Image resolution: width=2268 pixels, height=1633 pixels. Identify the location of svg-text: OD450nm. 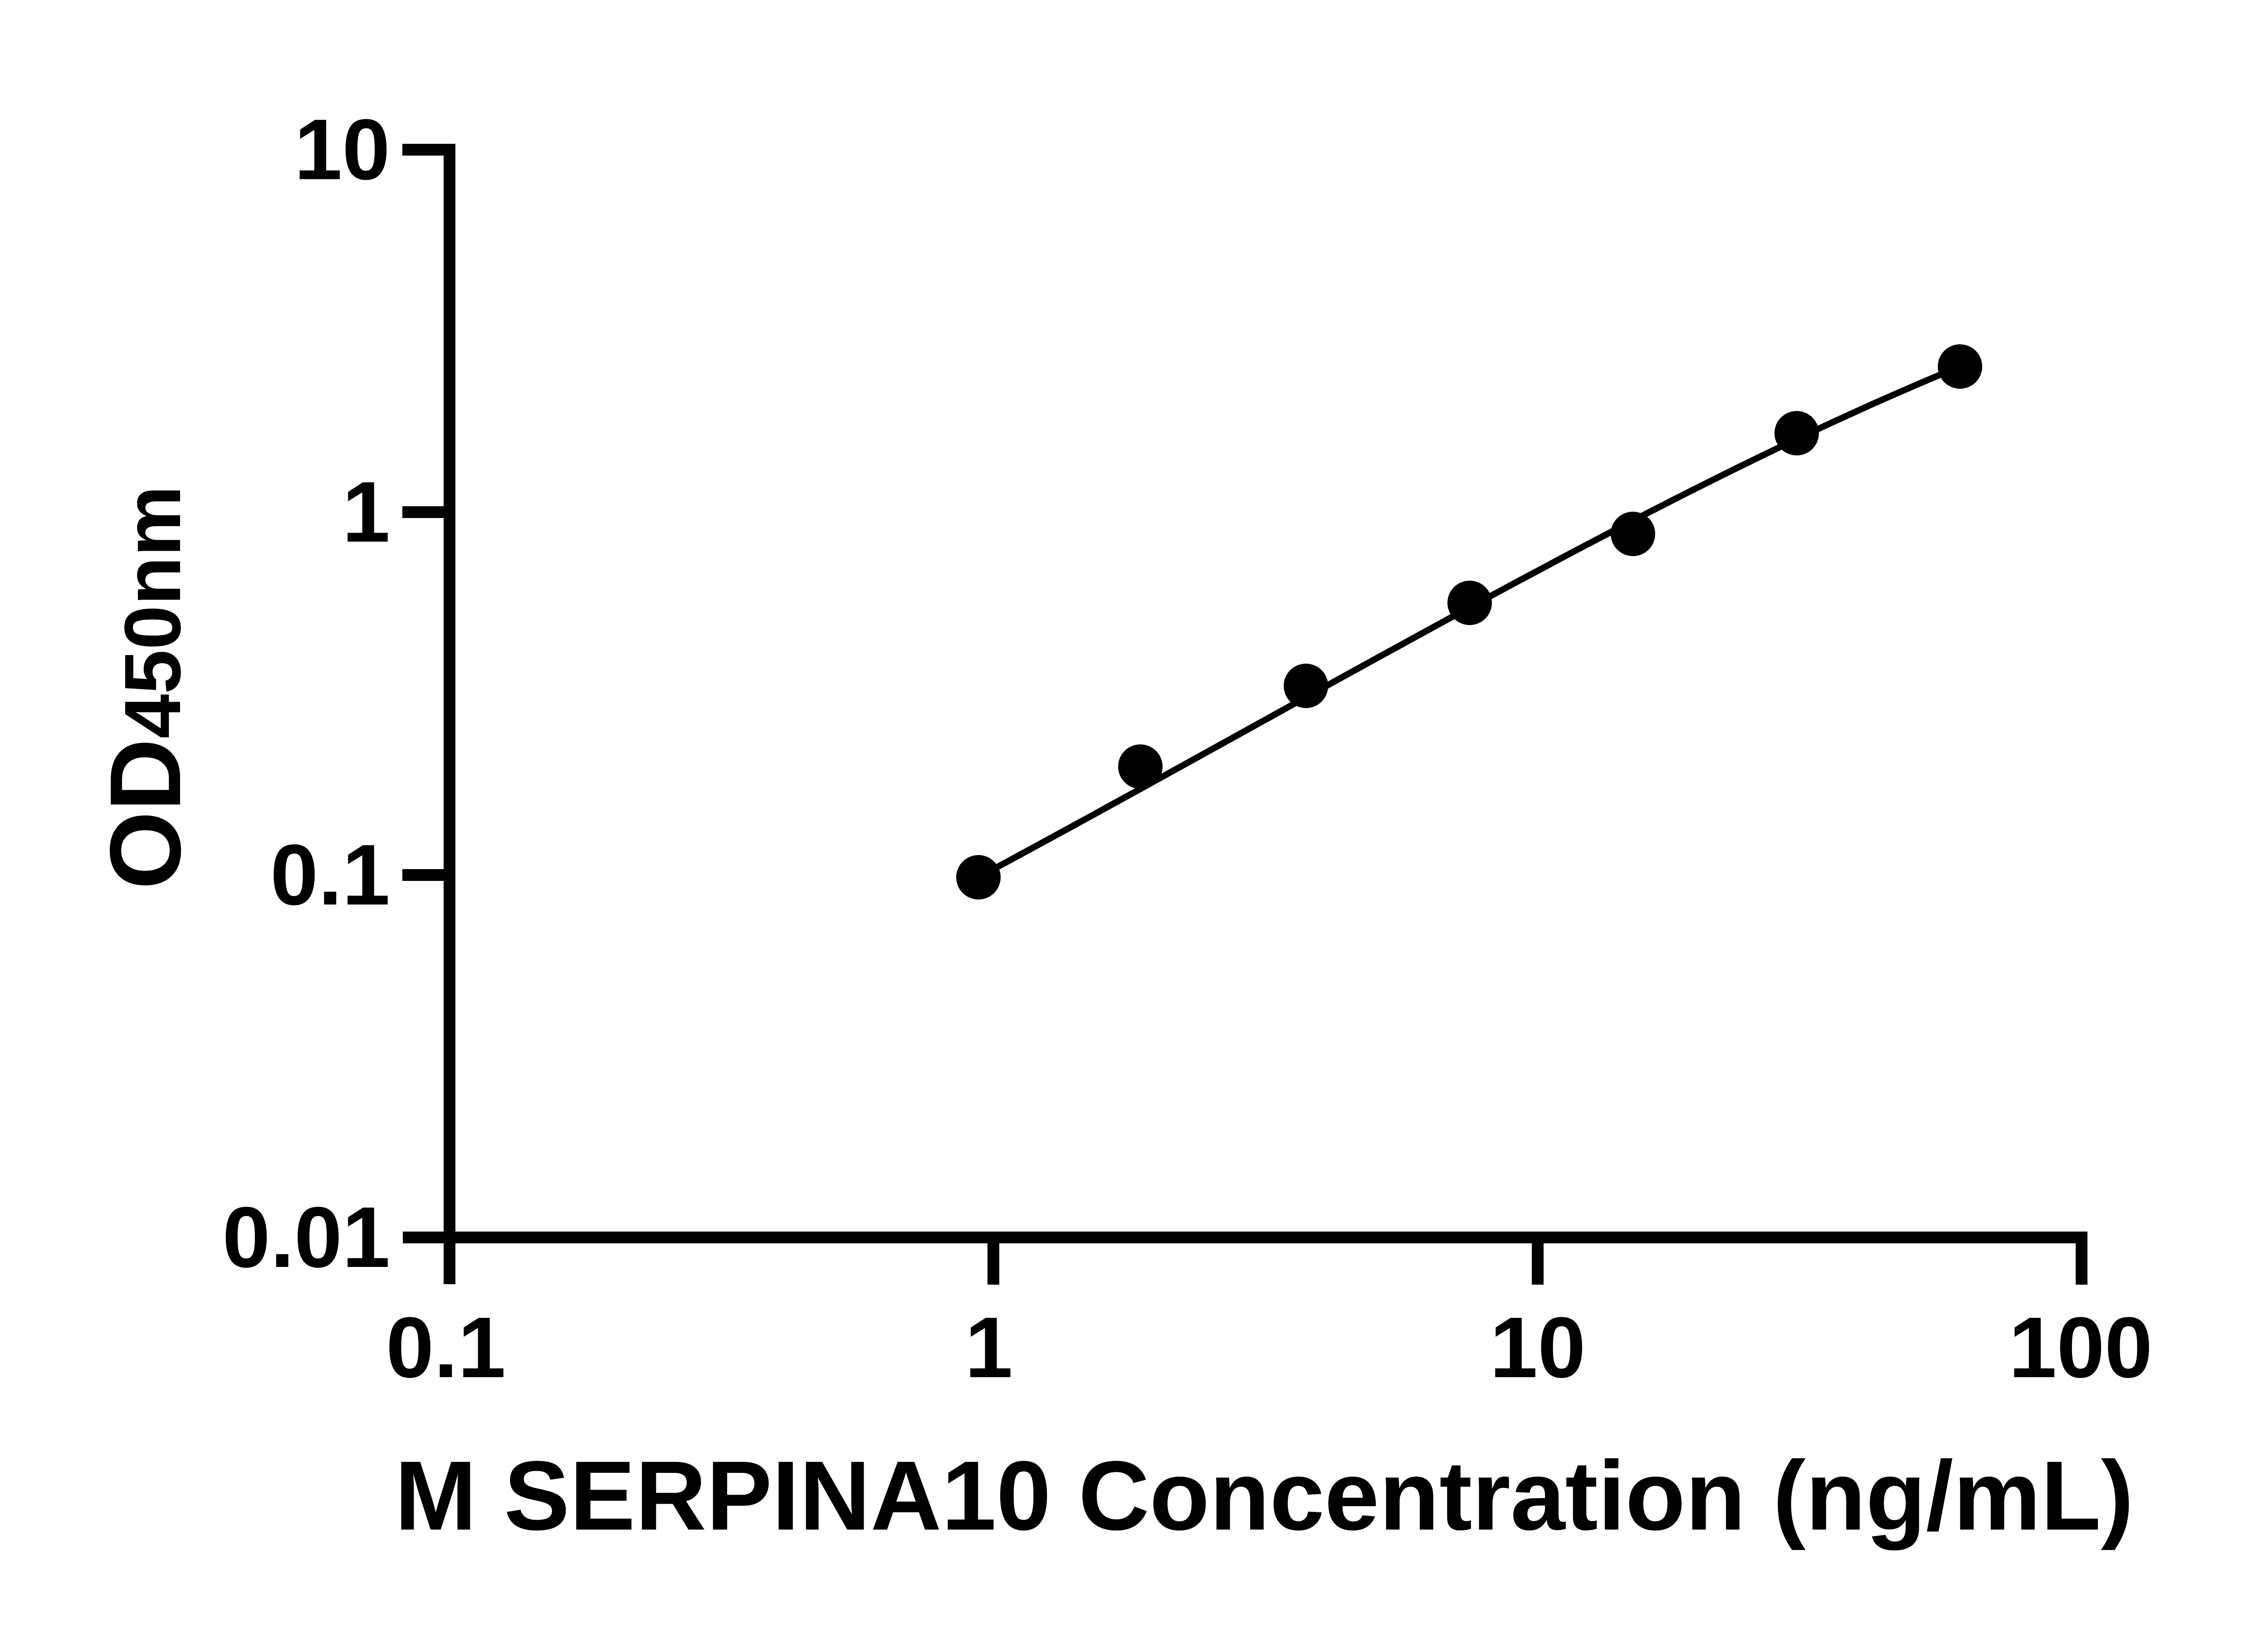
(146, 687).